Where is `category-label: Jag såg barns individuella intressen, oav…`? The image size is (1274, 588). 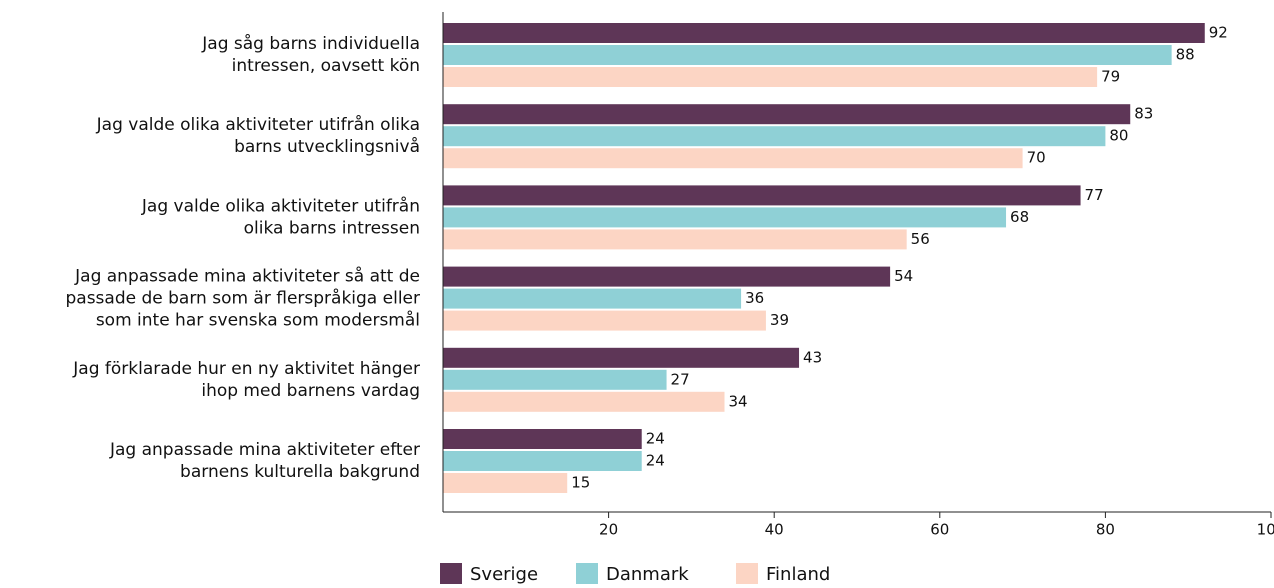 category-label: Jag såg barns individuella intressen, oav… is located at coordinates (310, 54).